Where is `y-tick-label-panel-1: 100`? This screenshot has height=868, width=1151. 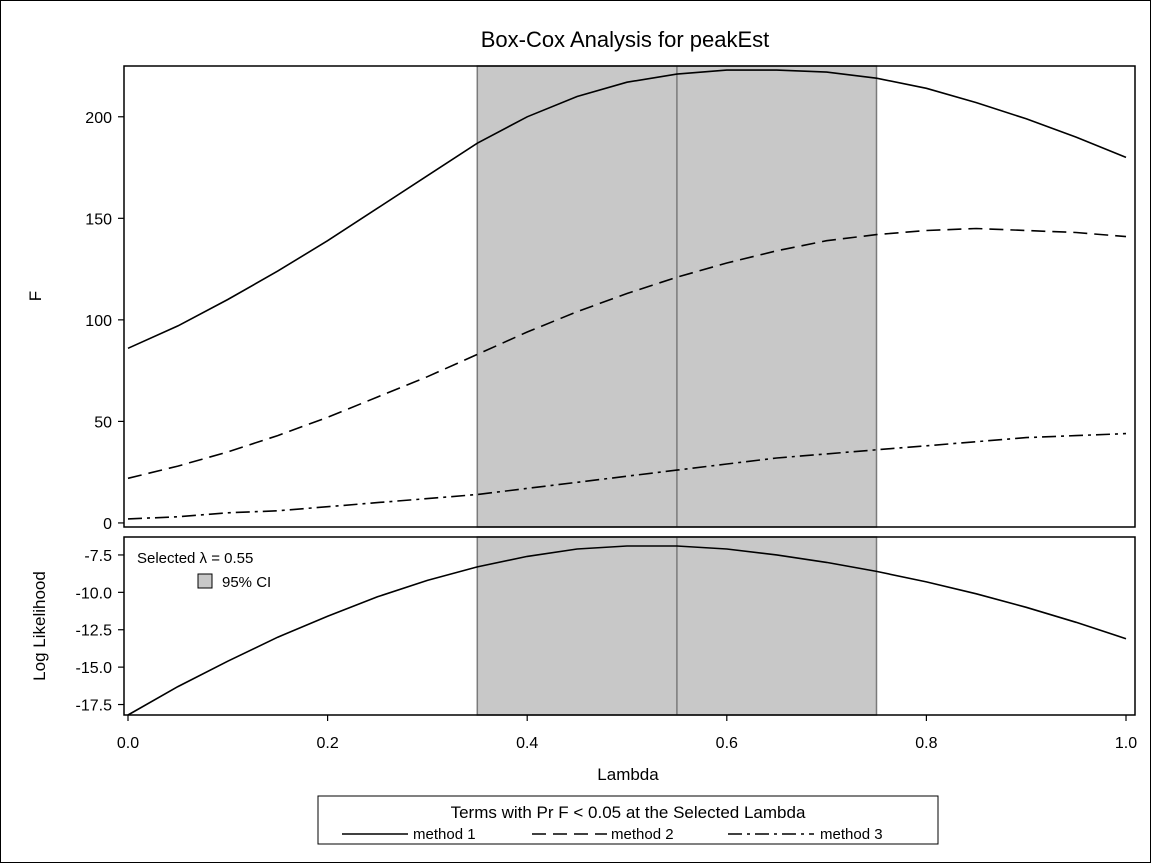 y-tick-label-panel-1: 100 is located at coordinates (98, 321).